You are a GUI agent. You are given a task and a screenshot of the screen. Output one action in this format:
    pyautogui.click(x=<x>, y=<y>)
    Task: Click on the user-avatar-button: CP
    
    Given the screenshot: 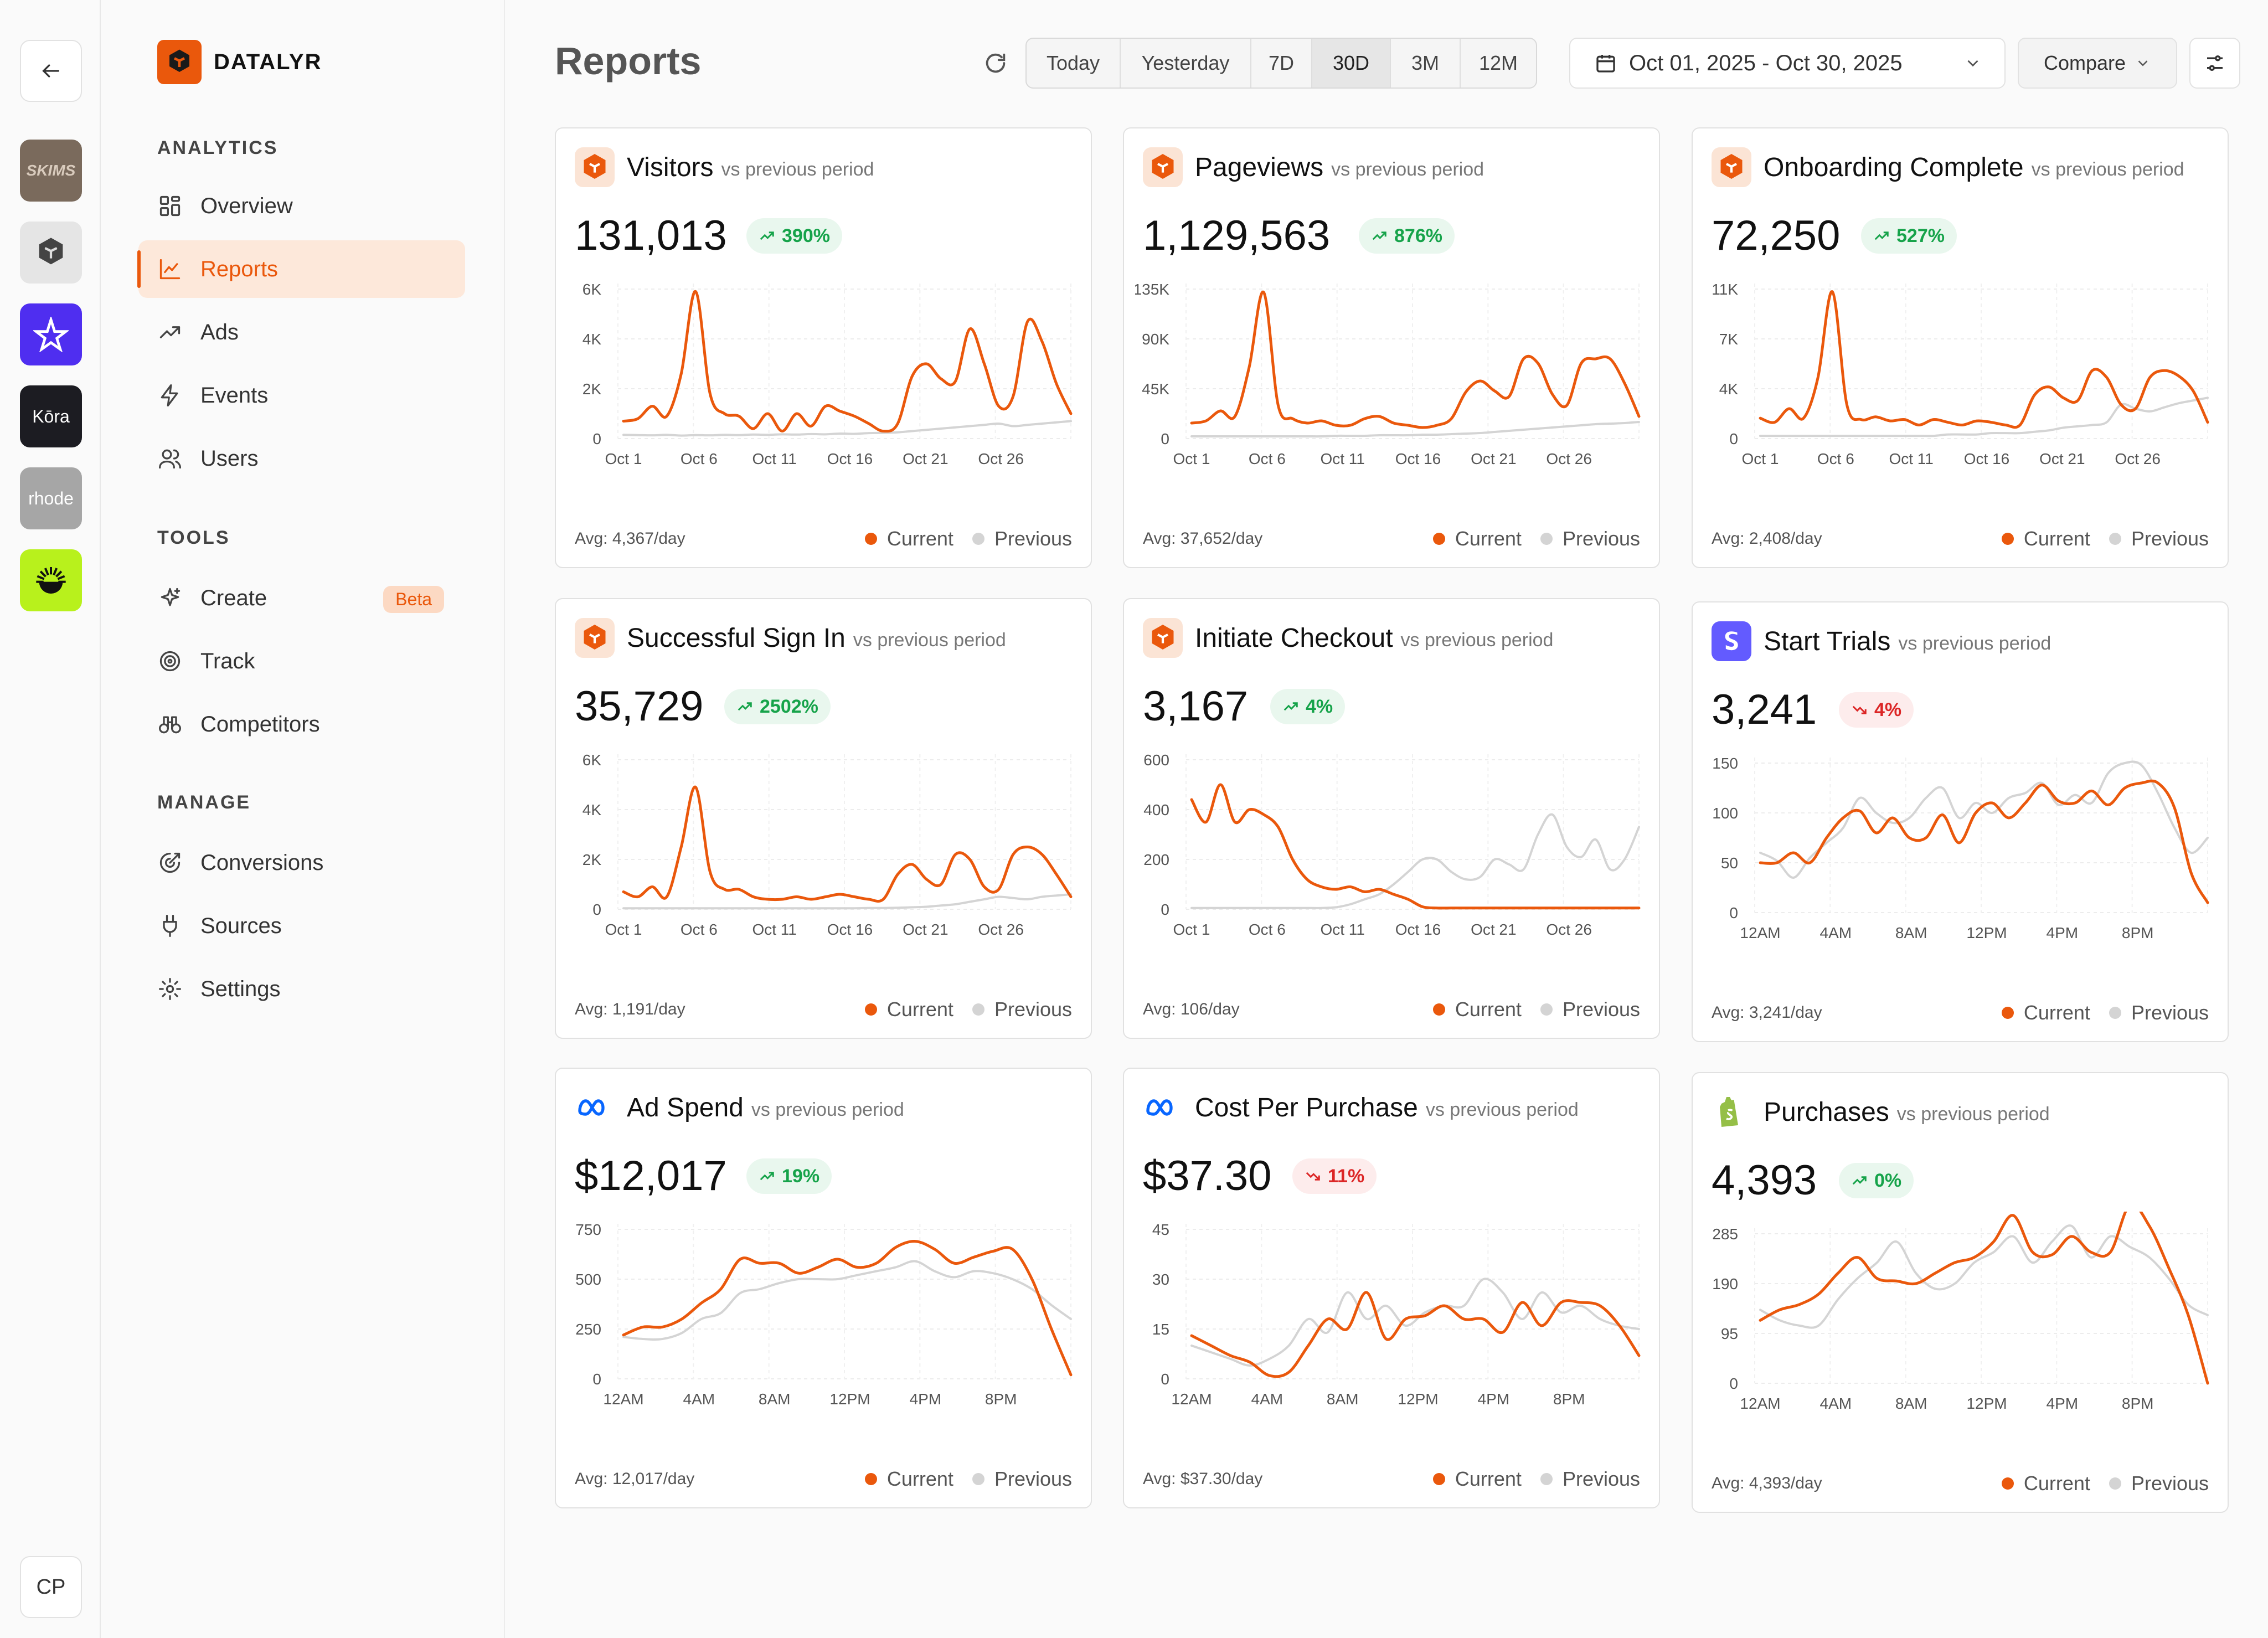 What is the action you would take?
    pyautogui.click(x=51, y=1587)
    